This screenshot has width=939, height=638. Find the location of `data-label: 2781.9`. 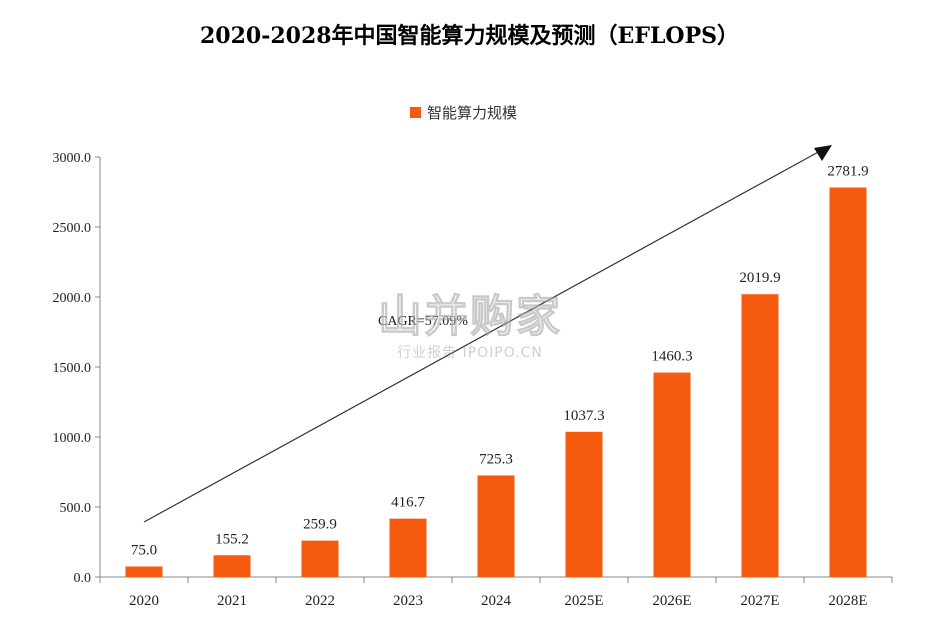

data-label: 2781.9 is located at coordinates (847, 172).